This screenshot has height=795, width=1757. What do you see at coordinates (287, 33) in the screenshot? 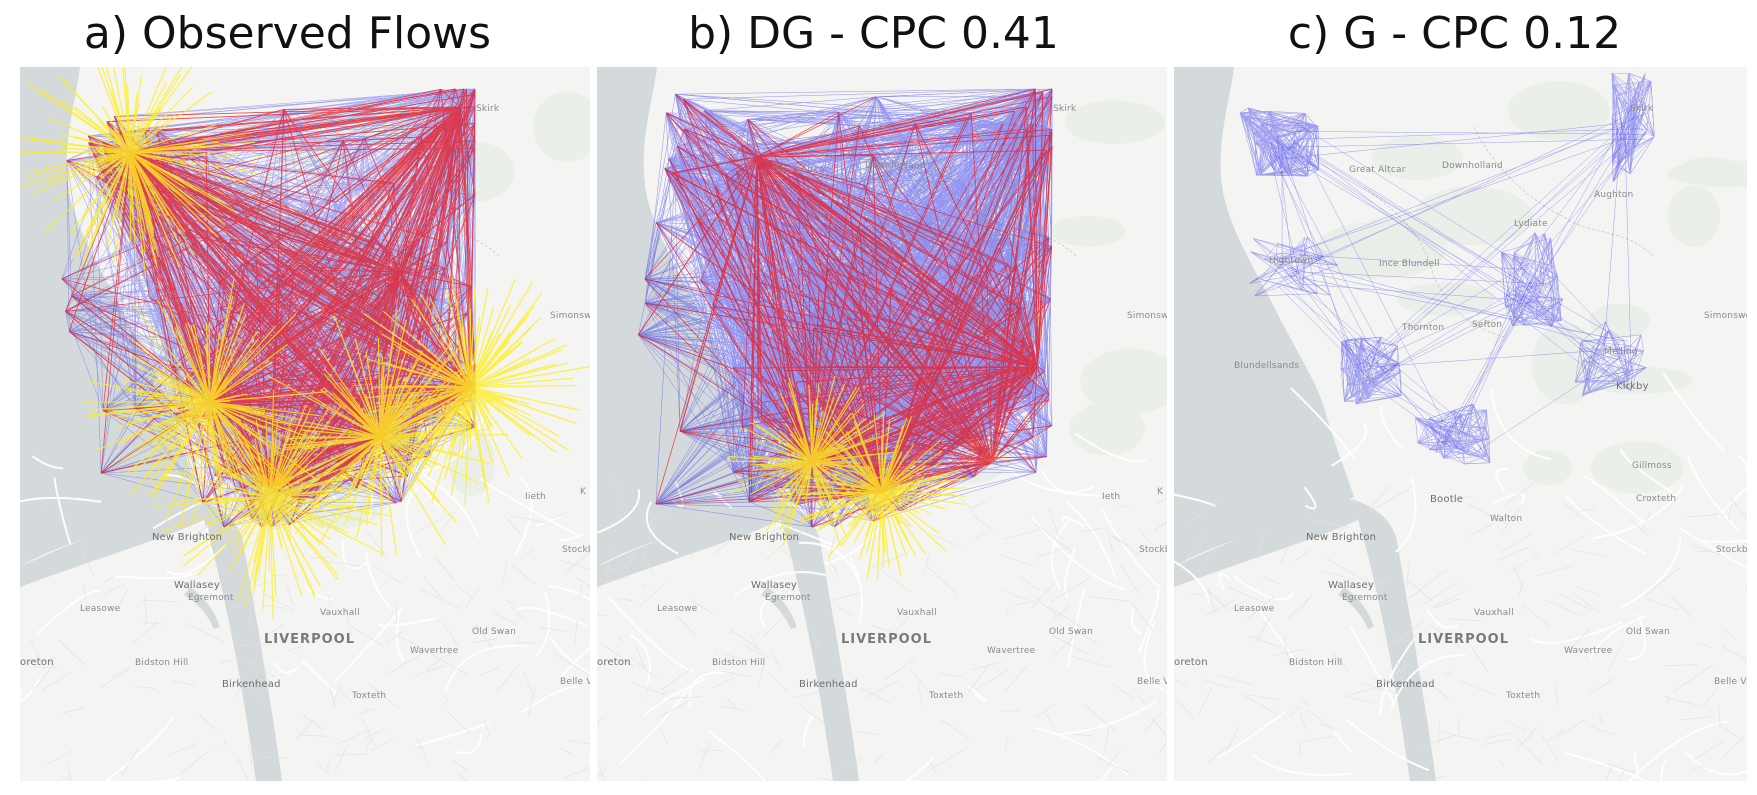
I see `panel-title-a: a) Observed Flows` at bounding box center [287, 33].